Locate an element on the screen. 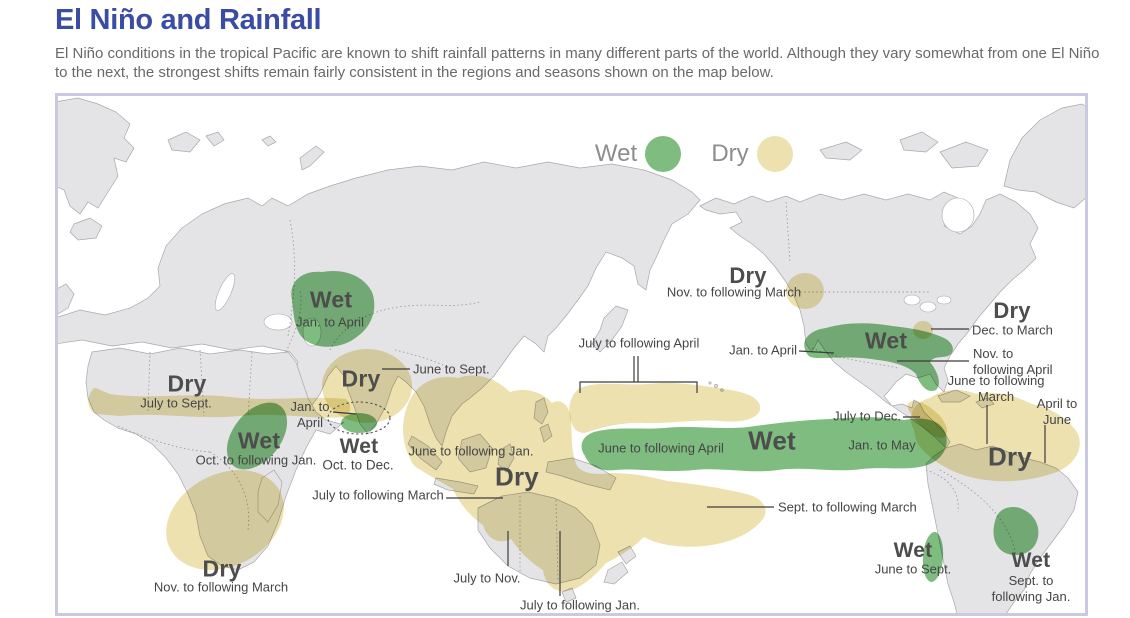 The image size is (1130, 618). label-se-south-america: Wet is located at coordinates (1031, 560).